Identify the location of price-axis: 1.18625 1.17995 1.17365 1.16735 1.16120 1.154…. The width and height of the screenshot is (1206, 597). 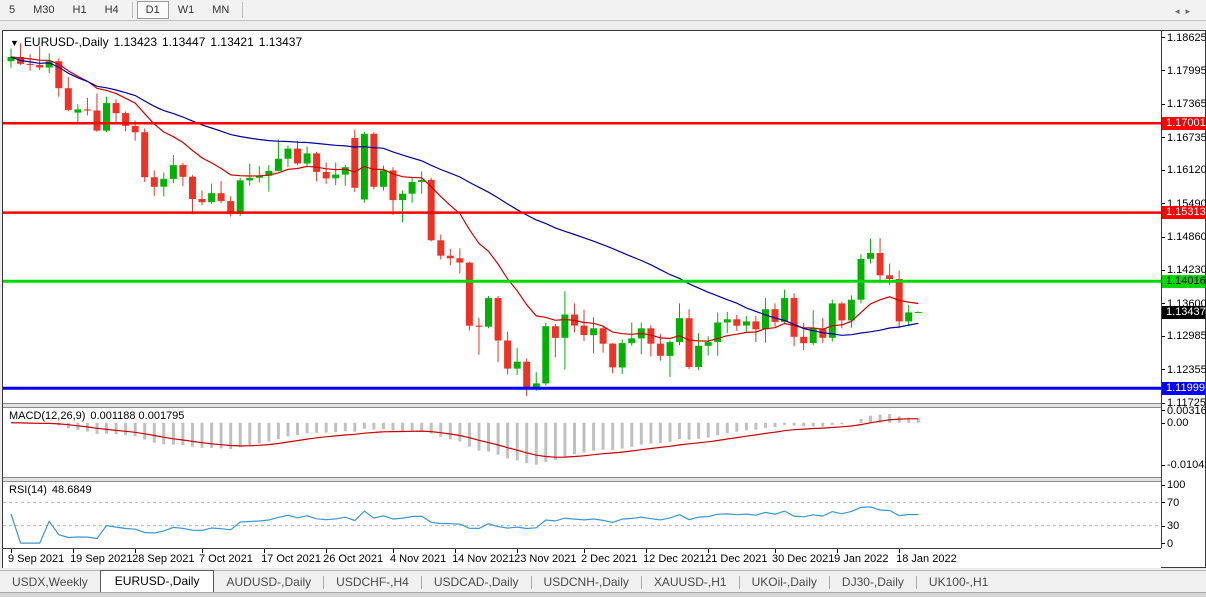
(1184, 290).